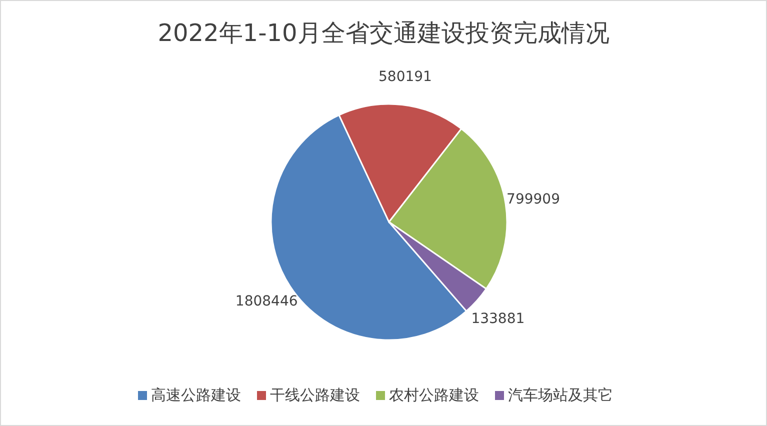 This screenshot has width=767, height=426. I want to click on legend-label: 高速公路建设, so click(196, 395).